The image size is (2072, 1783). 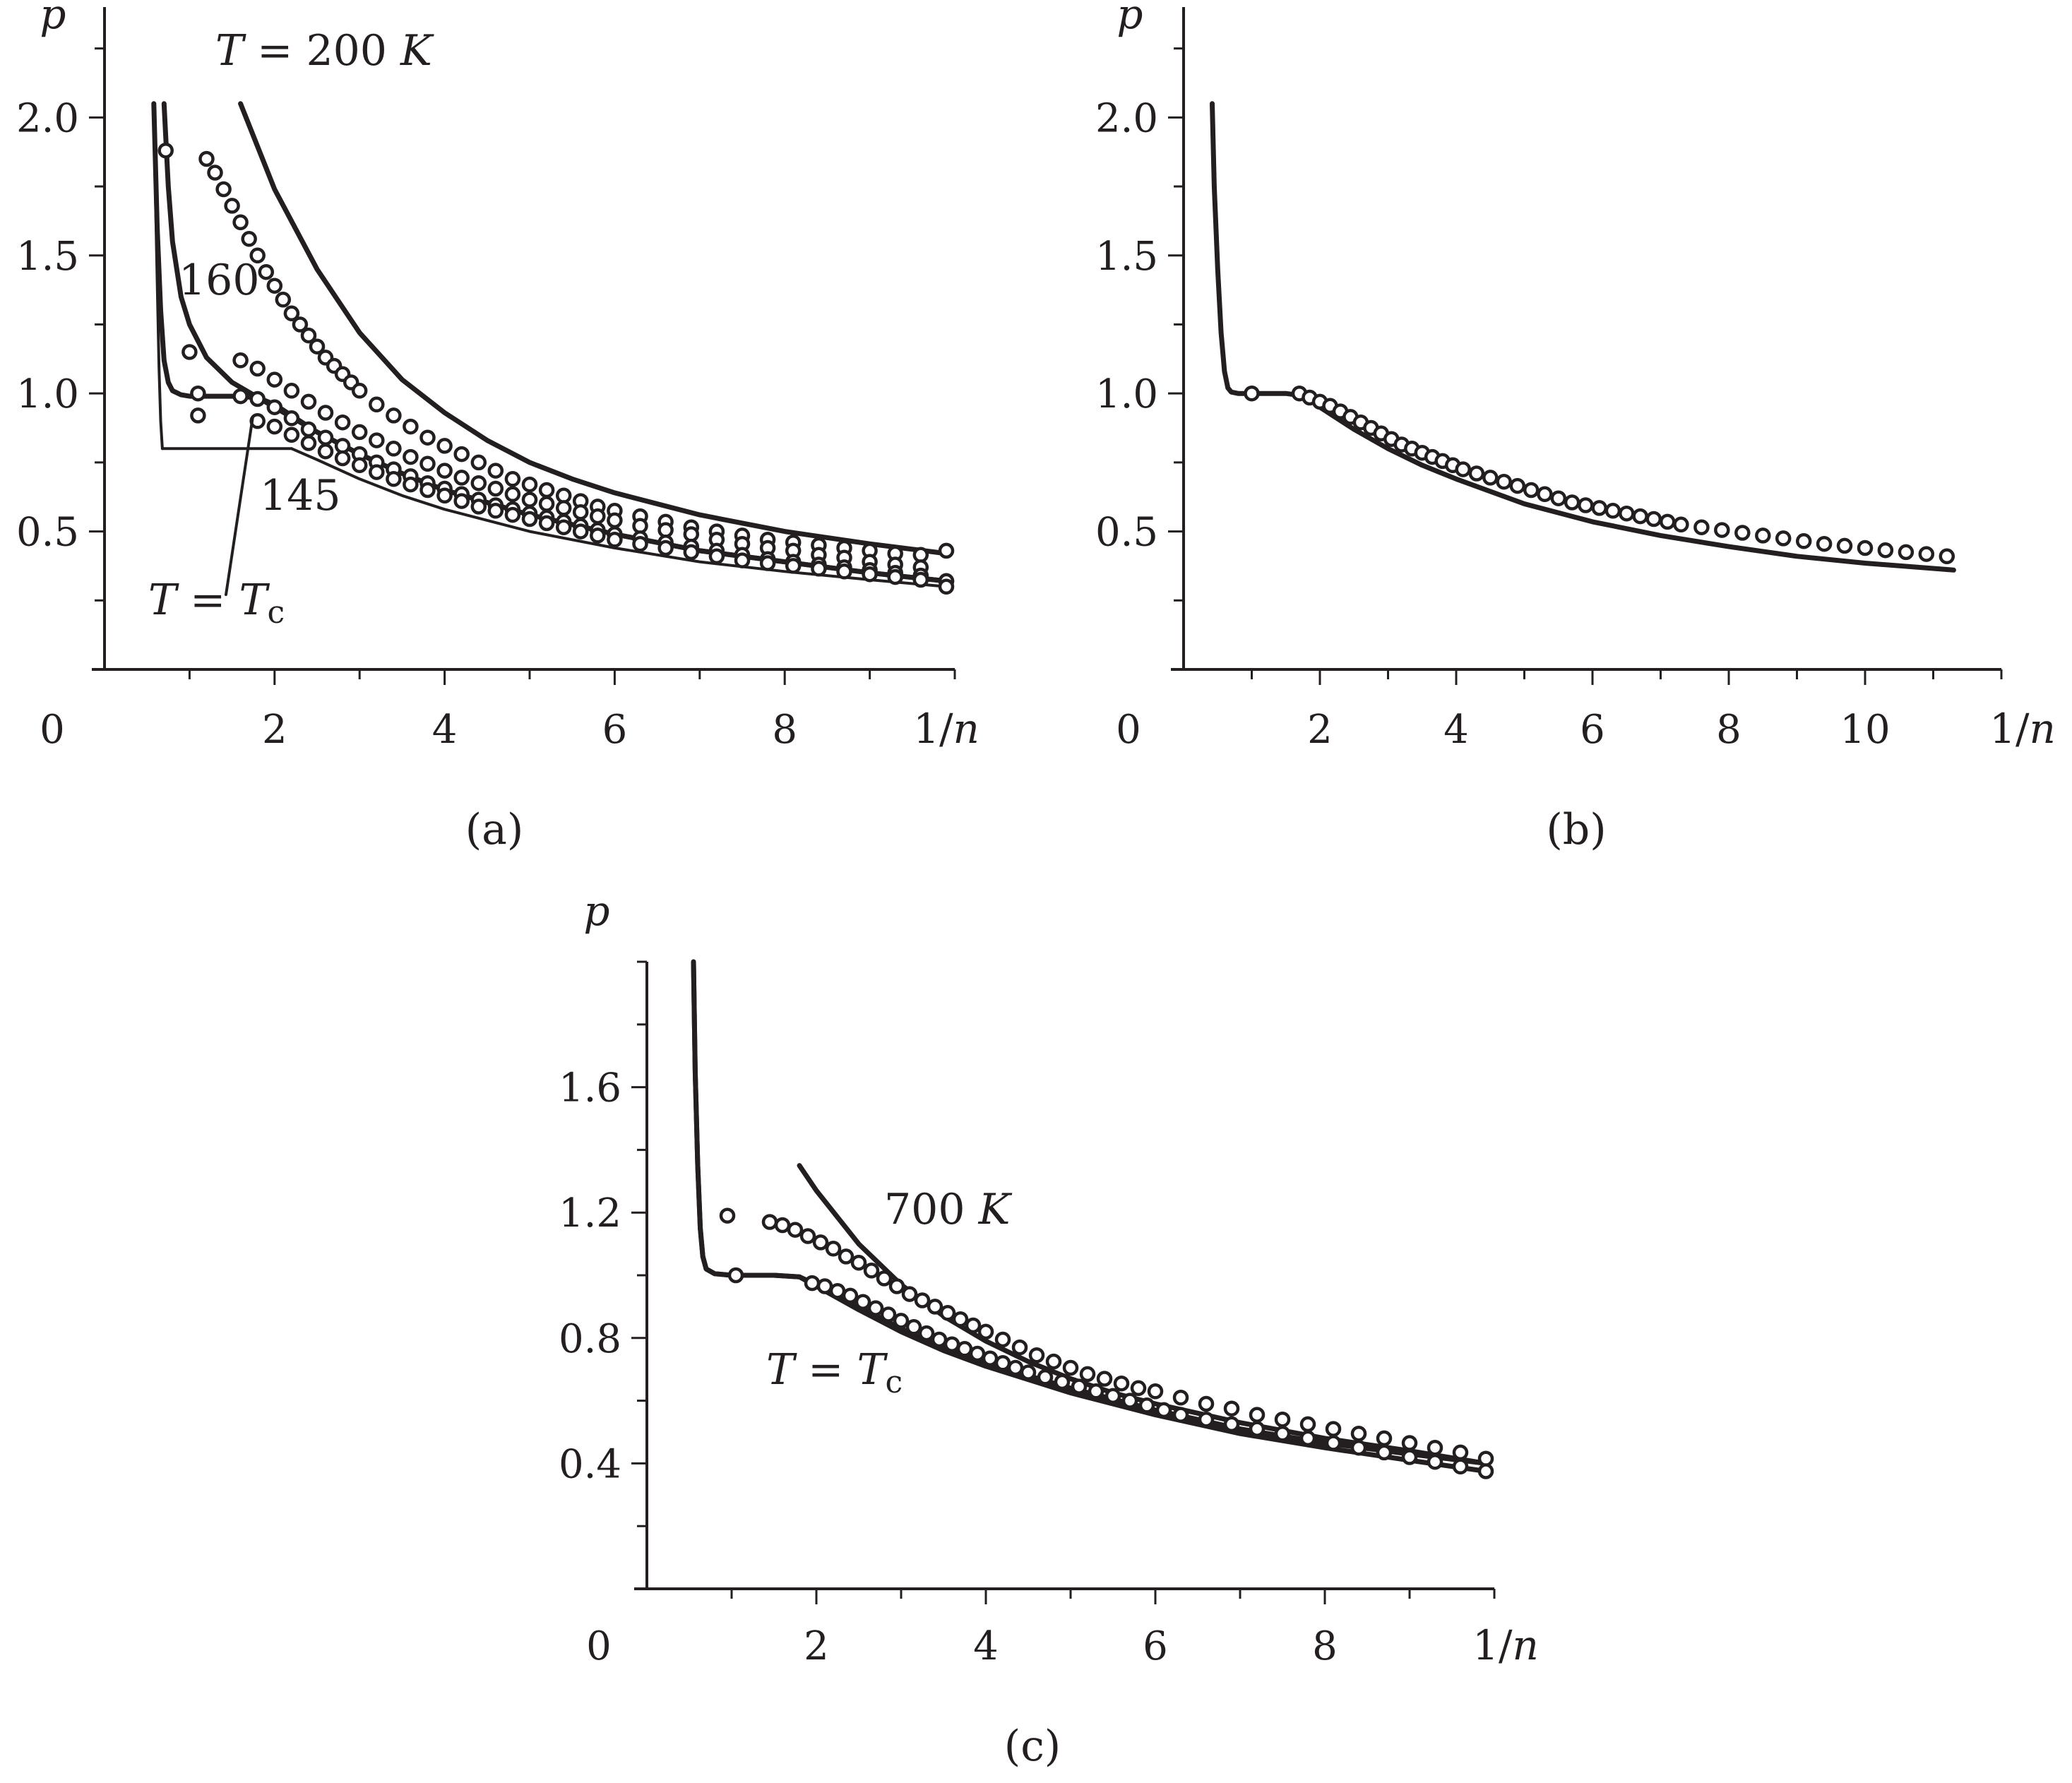 What do you see at coordinates (219, 280) in the screenshot?
I see `annotation-160: 160` at bounding box center [219, 280].